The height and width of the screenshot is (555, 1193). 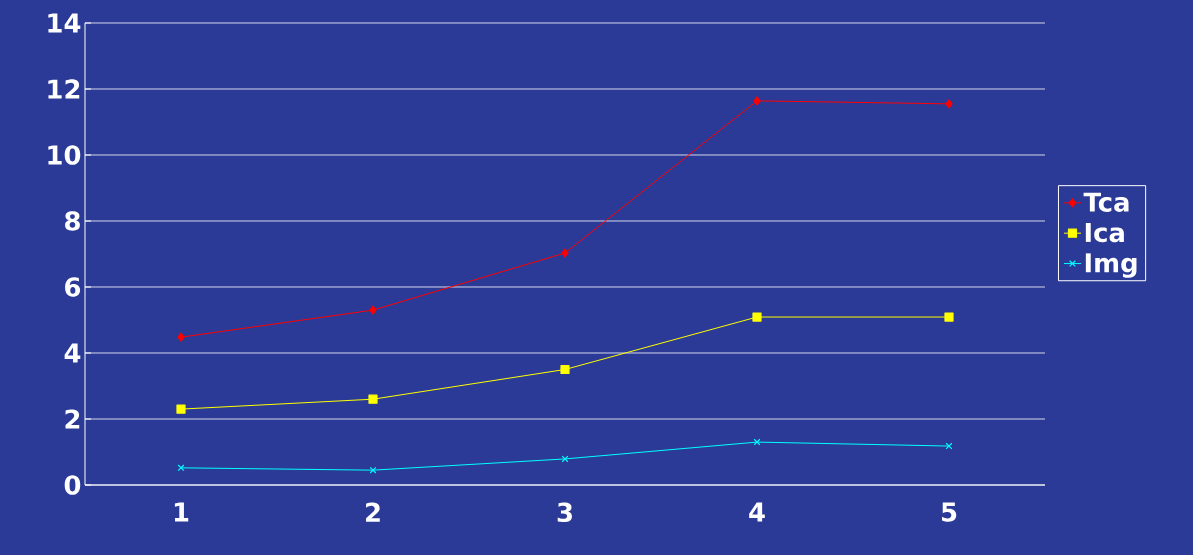 I want to click on y-tick-label: 10, so click(x=64, y=155).